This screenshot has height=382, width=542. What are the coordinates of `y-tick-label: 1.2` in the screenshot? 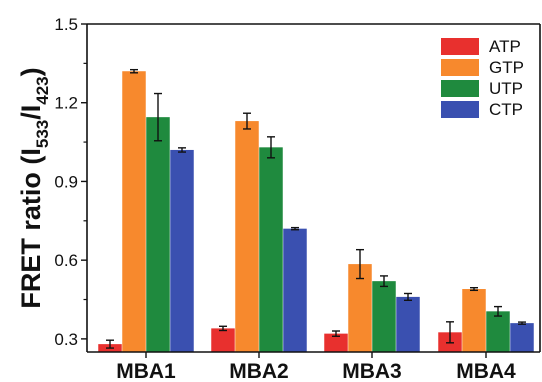 It's located at (66, 103).